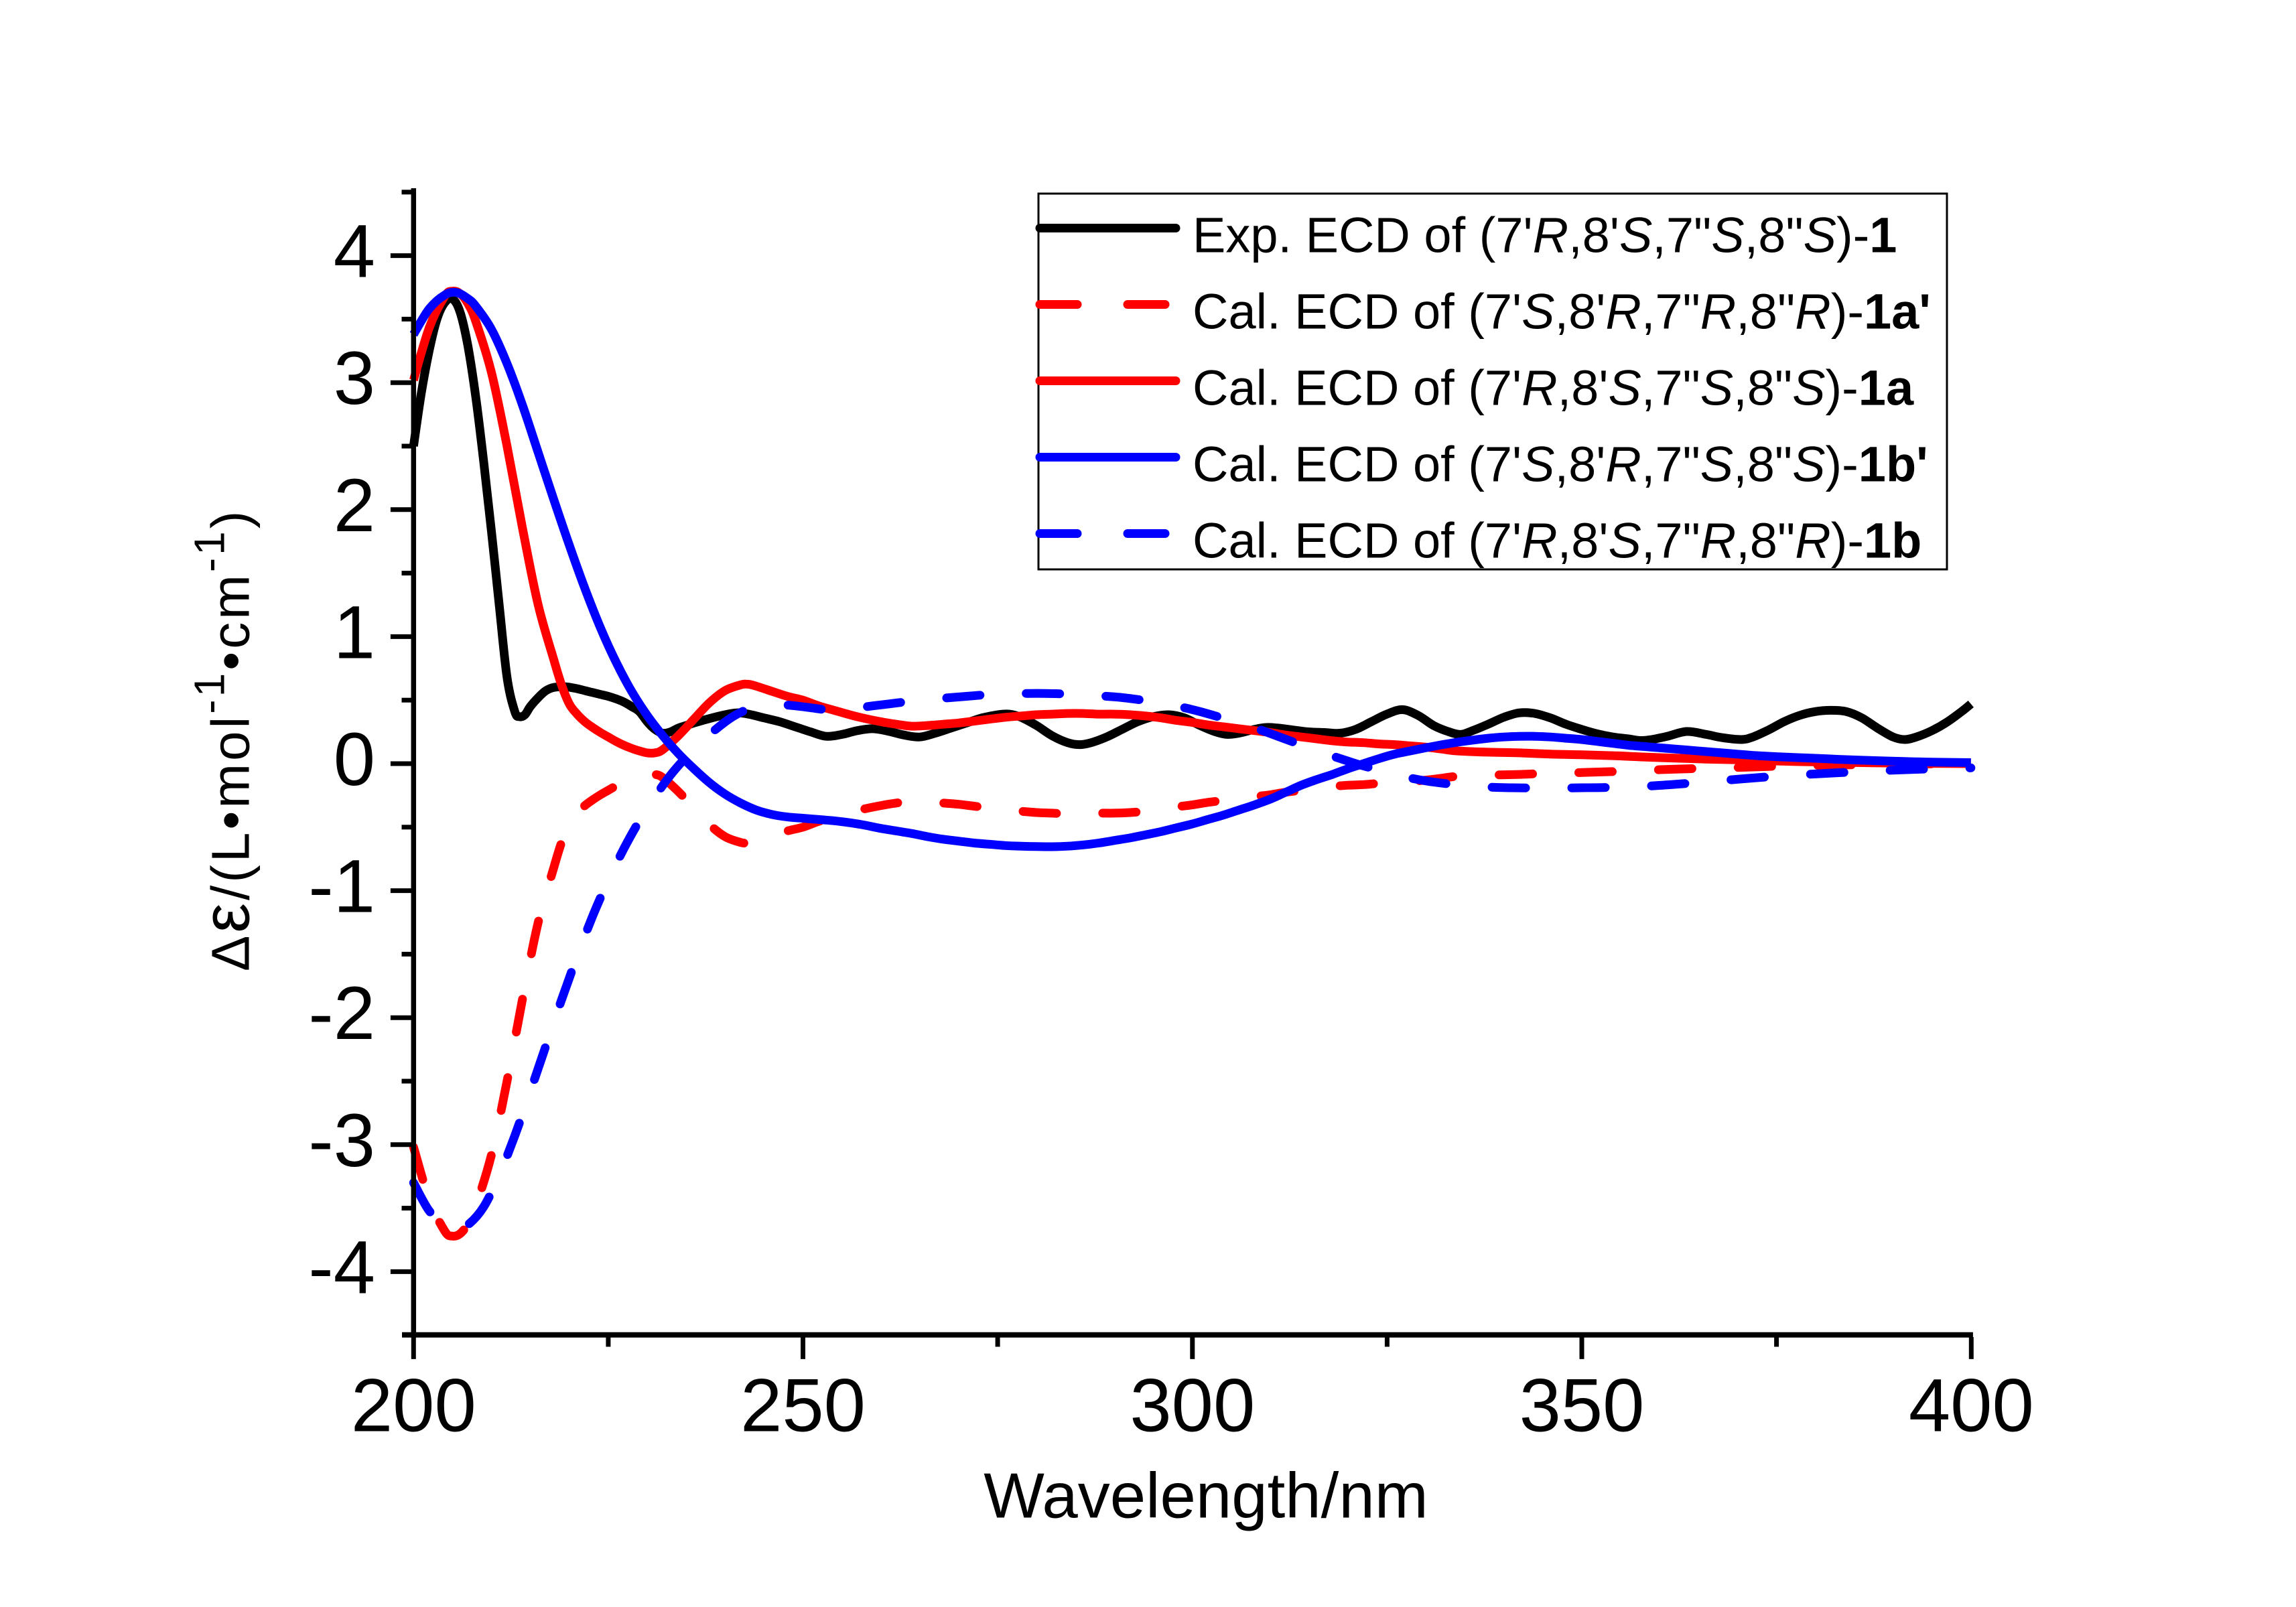 The image size is (2296, 1607). I want to click on svg-text:Cal. ECD of (7'R,8'S,7"R,8"R)-: Cal. ECD of (7'R,8'S,7"R,8"R)-1b, so click(1557, 541).